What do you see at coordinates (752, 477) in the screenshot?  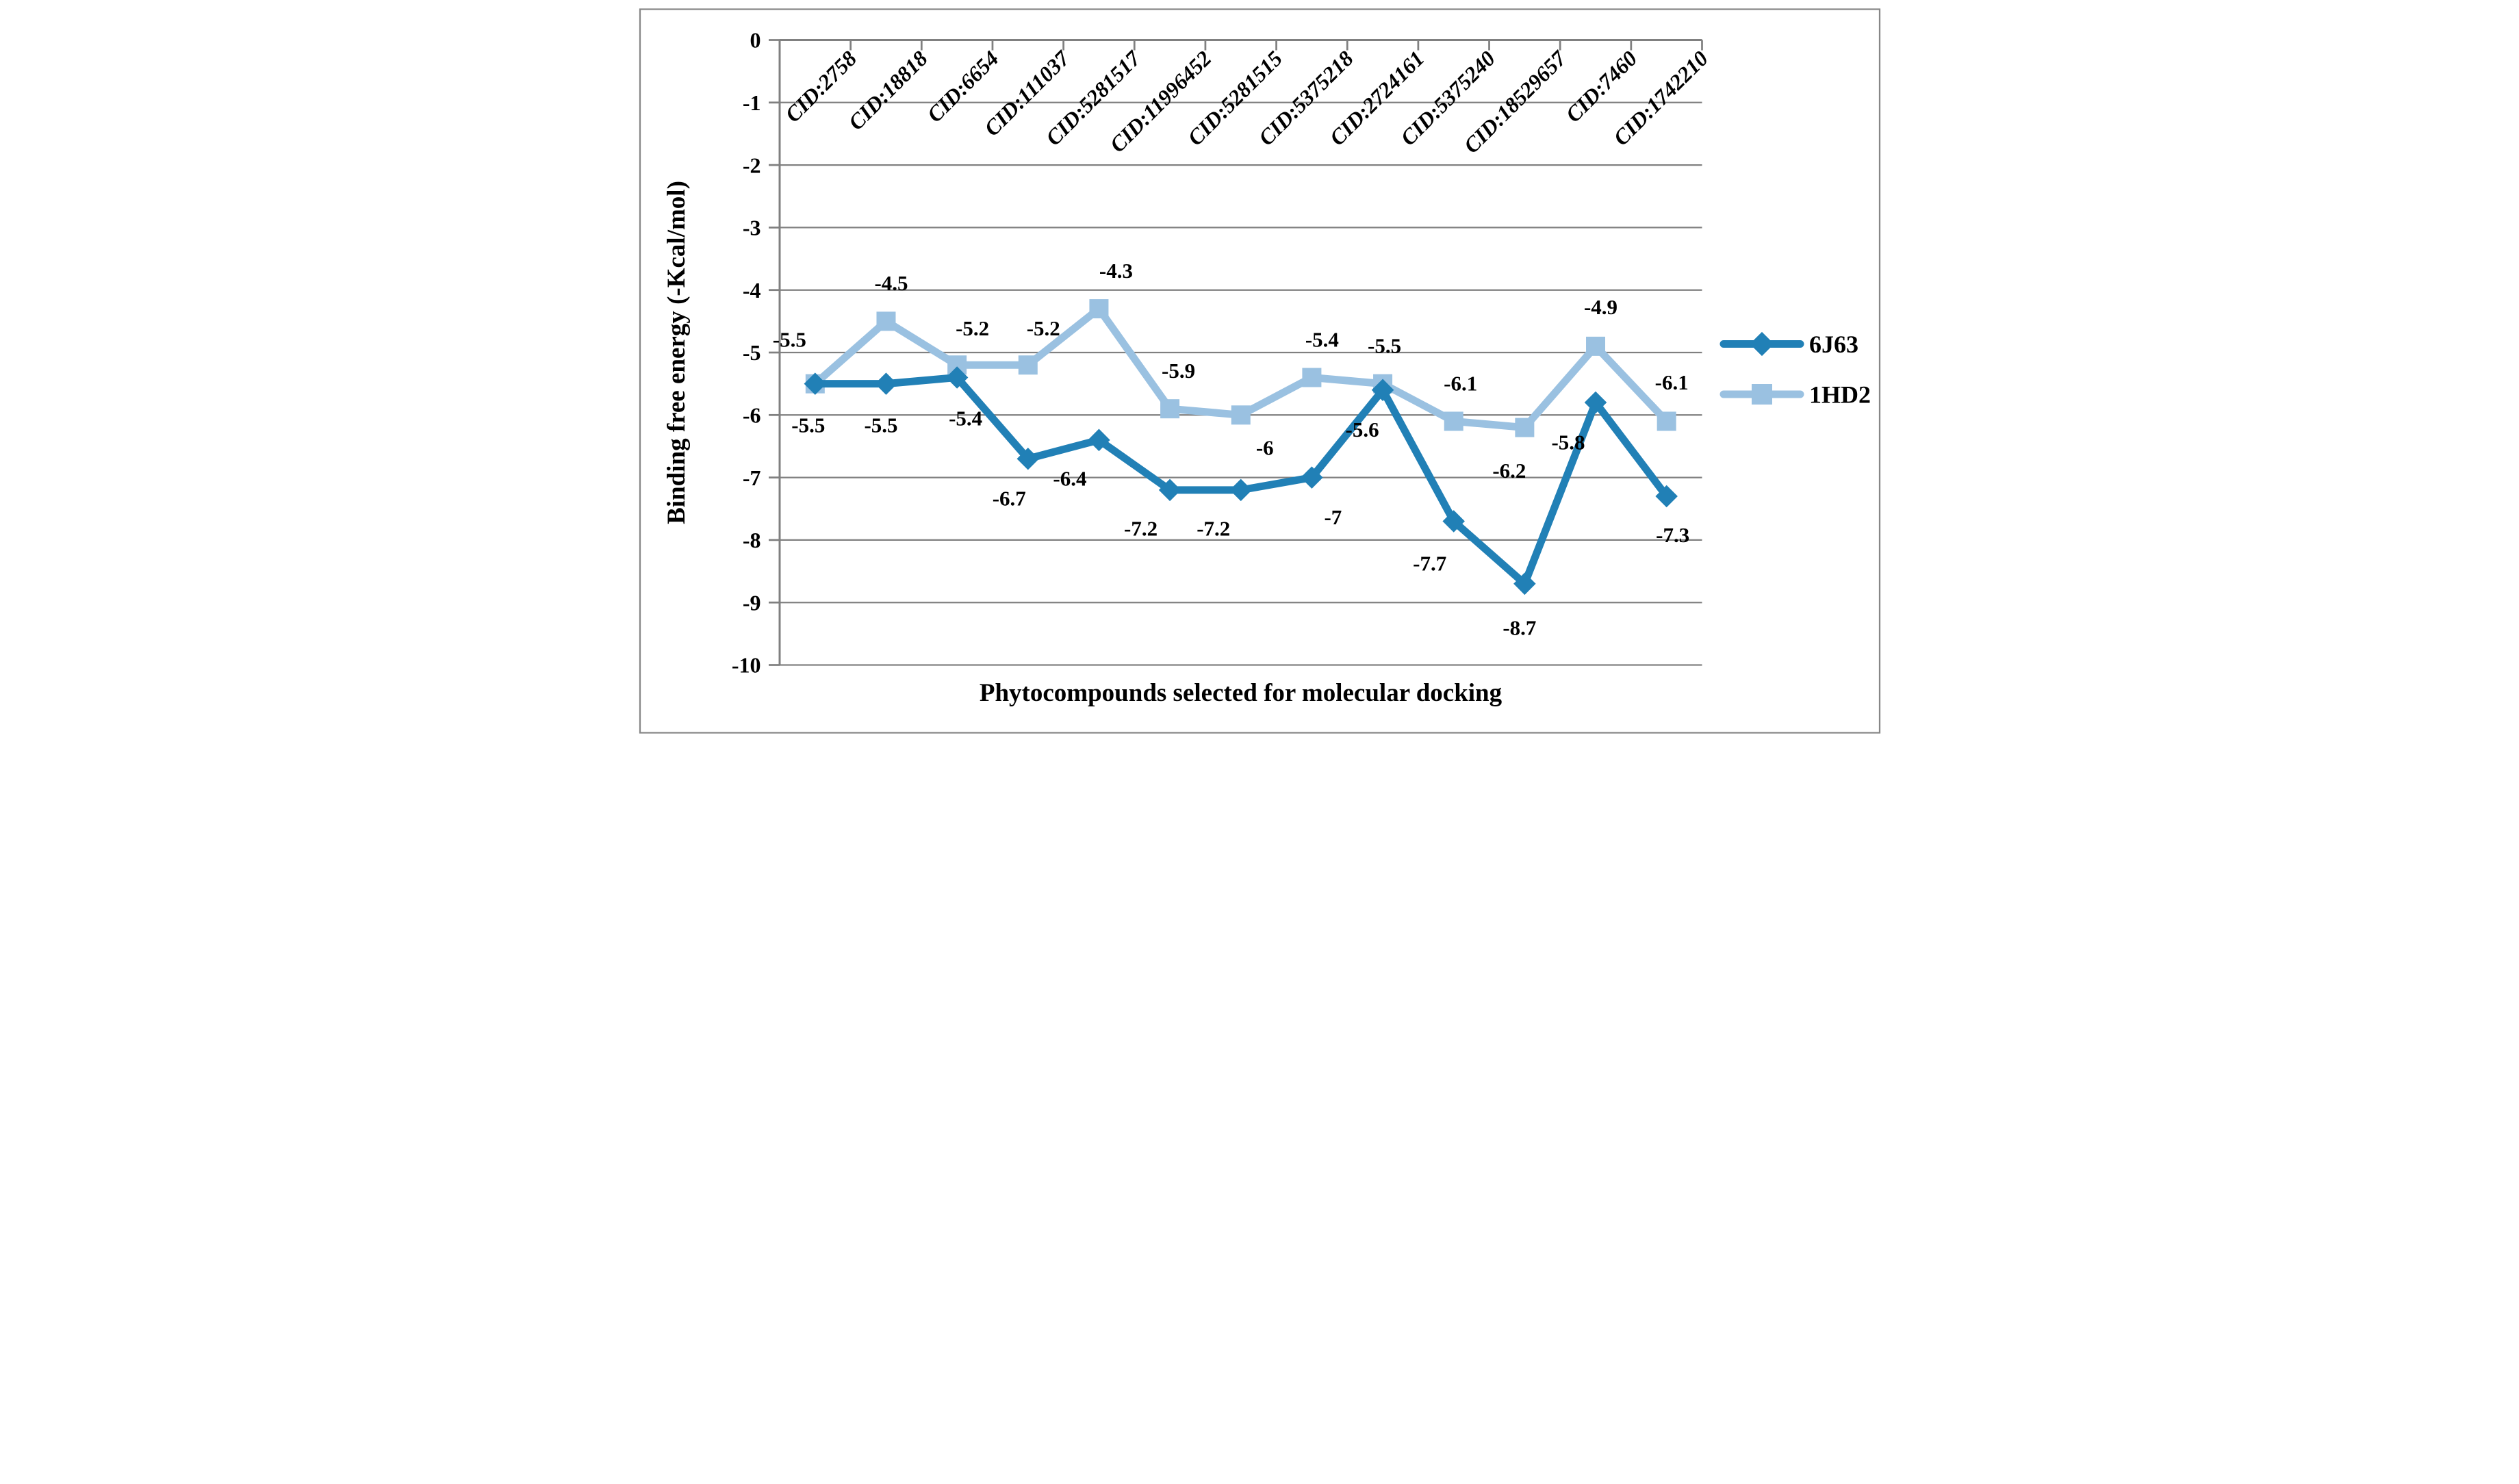 I see `y-tick-label: -7` at bounding box center [752, 477].